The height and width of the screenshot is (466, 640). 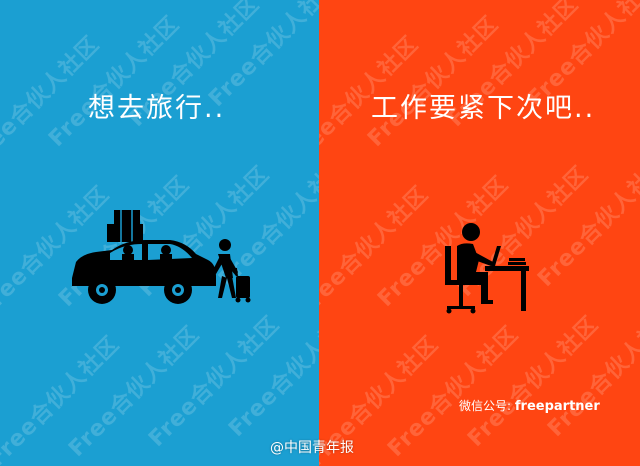 I want to click on right-headline: 工作要紧下次吧.., so click(x=483, y=108).